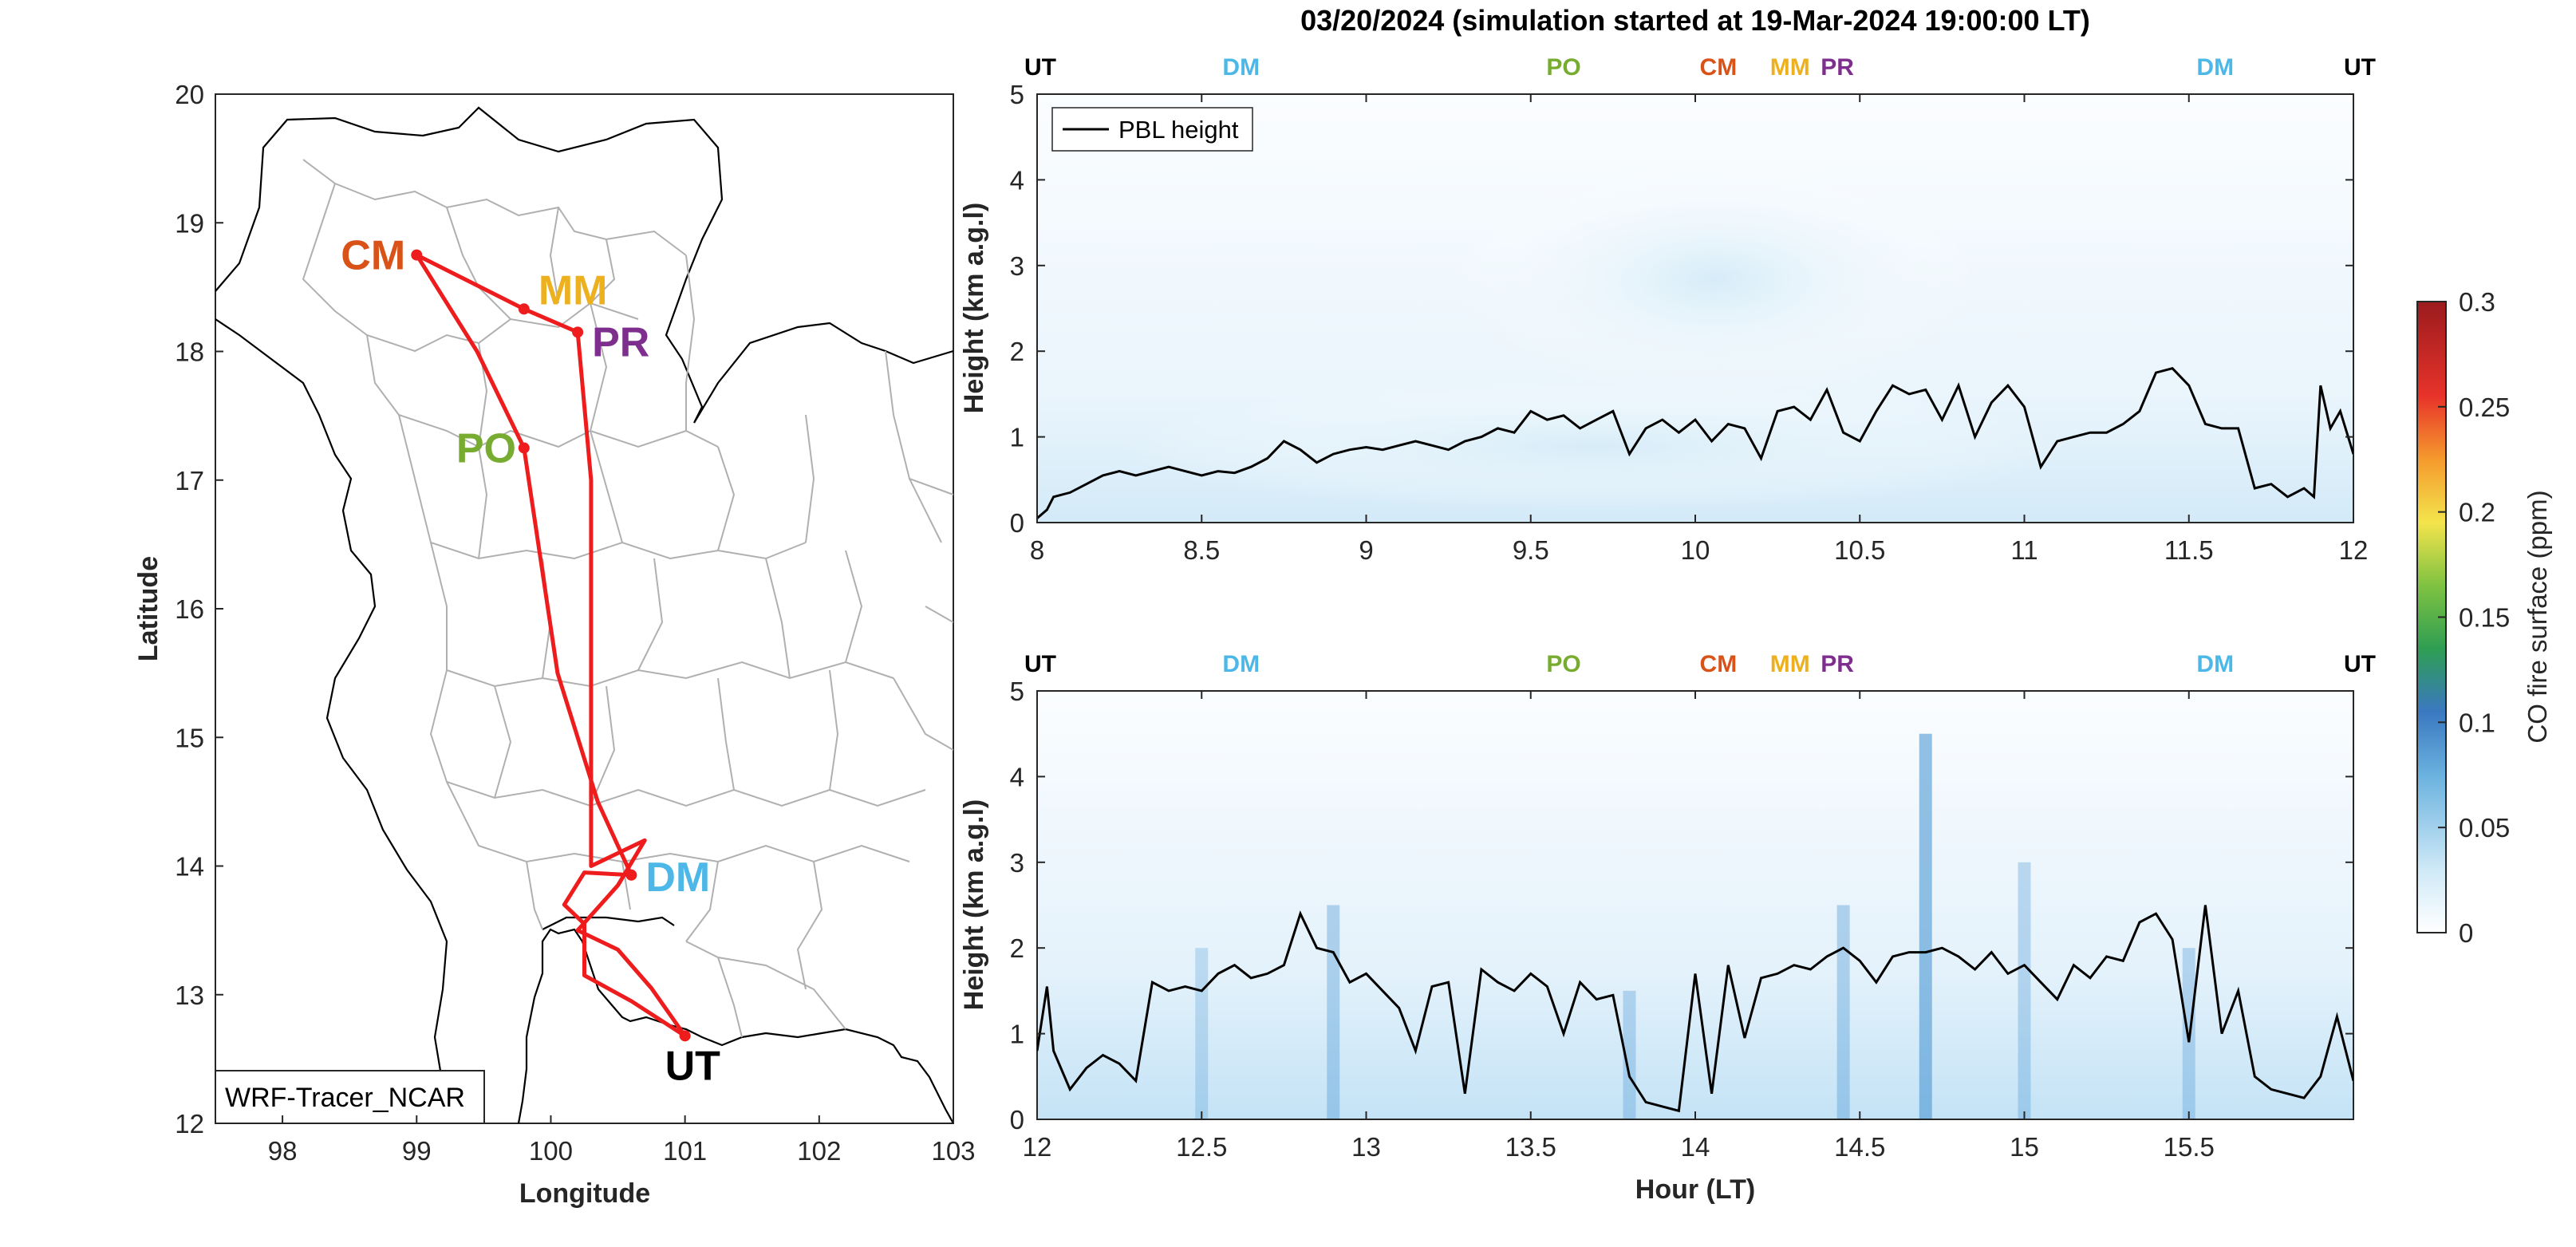 This screenshot has width=2576, height=1247. I want to click on top-y-tick-label: 4, so click(1017, 180).